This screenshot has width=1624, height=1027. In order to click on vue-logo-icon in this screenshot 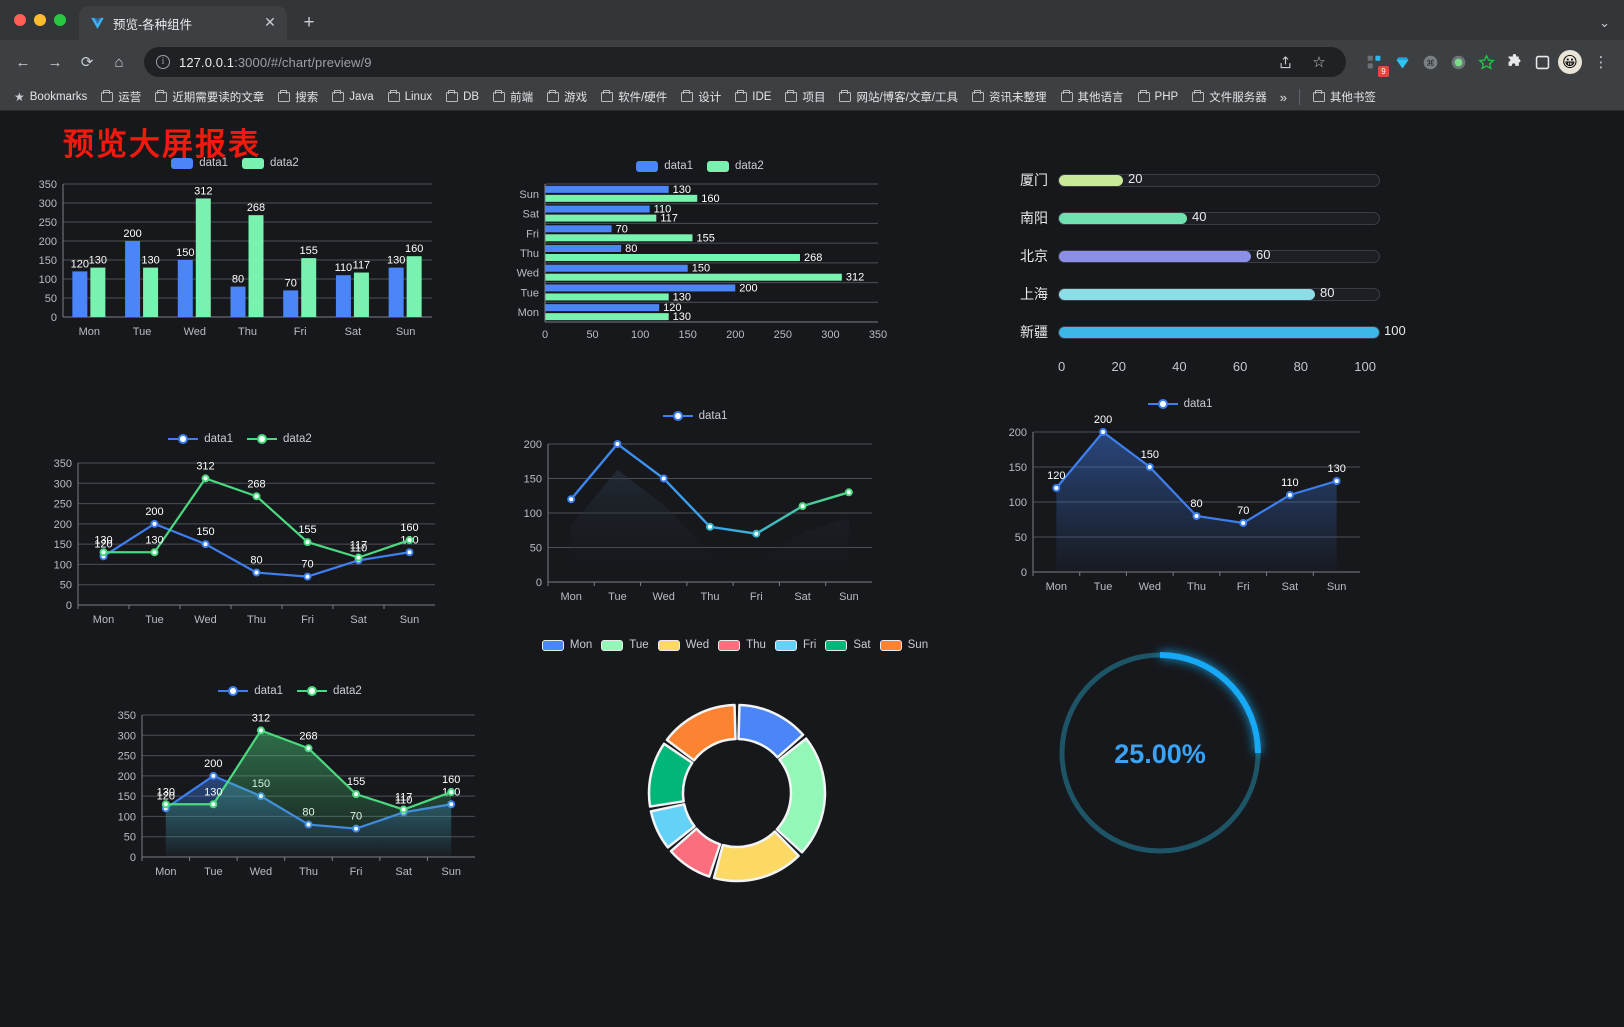, I will do `click(97, 23)`.